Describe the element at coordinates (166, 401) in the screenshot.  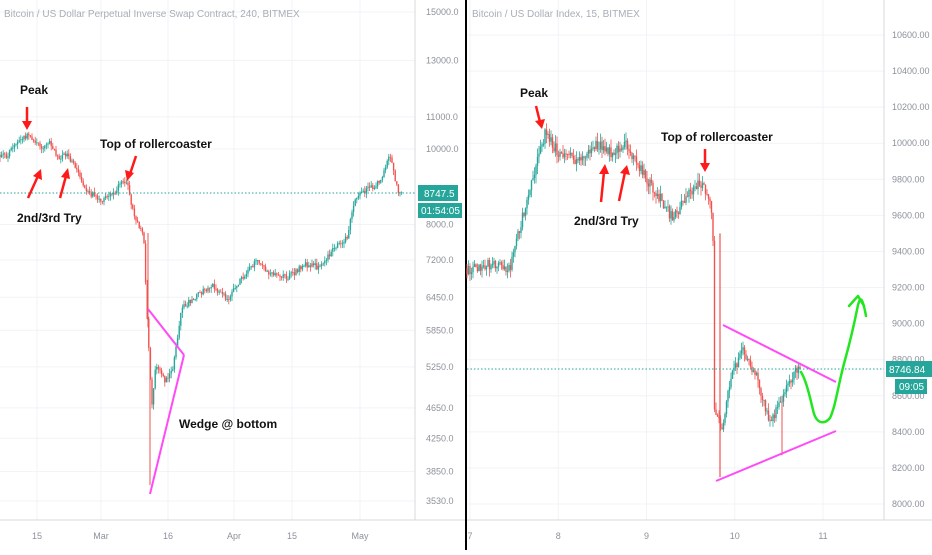
I see `left-wedge-lines` at that location.